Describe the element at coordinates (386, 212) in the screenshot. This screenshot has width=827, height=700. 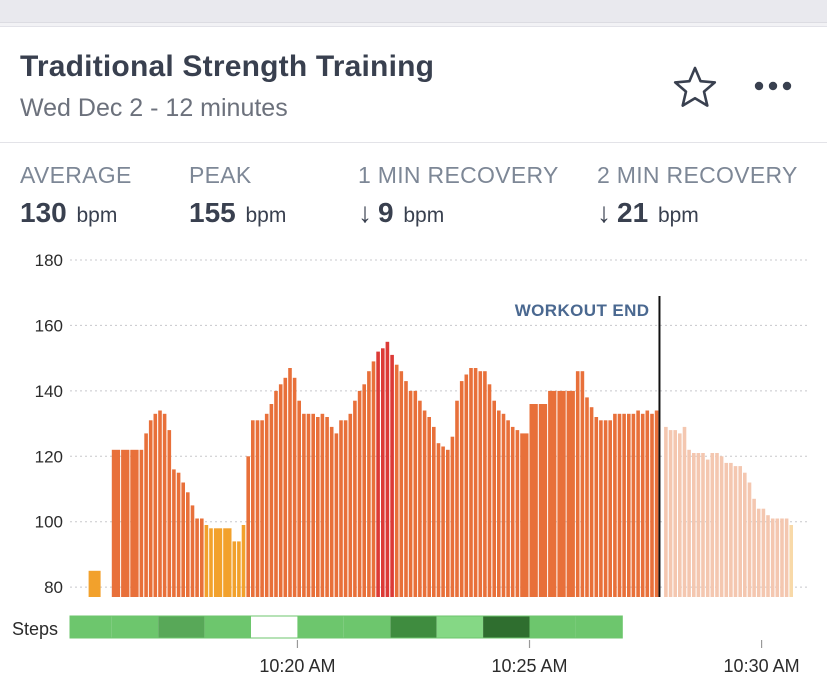
I see `stat-1min-recovery-number: 9` at that location.